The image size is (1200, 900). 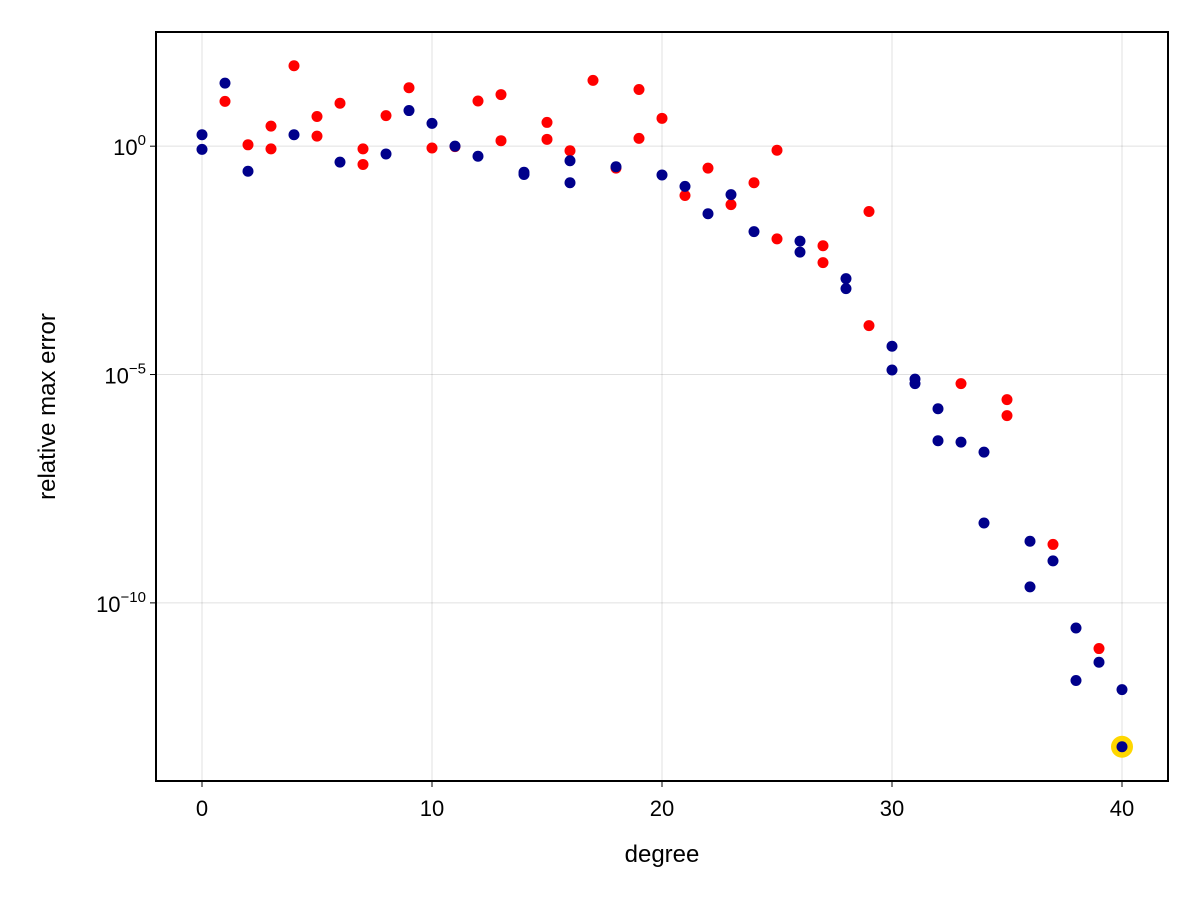 I want to click on x-tick-label: 40, so click(x=1122, y=808).